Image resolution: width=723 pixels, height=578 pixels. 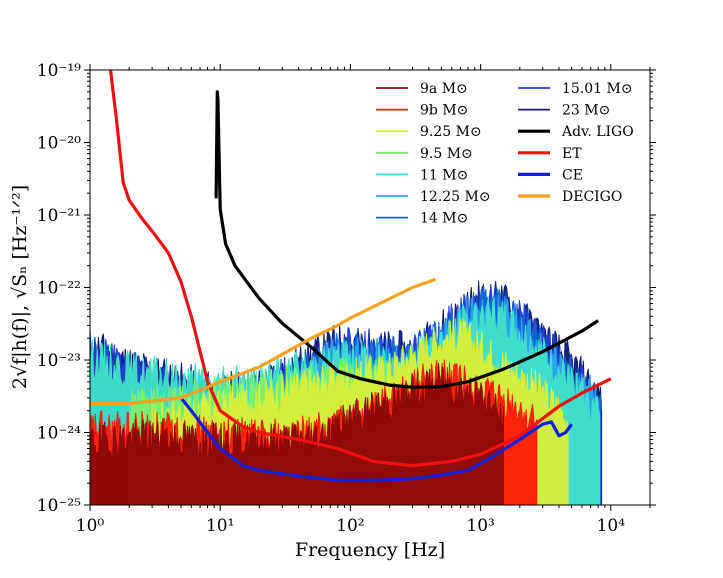 What do you see at coordinates (444, 175) in the screenshot?
I see `legend-label: 11 M⊙` at bounding box center [444, 175].